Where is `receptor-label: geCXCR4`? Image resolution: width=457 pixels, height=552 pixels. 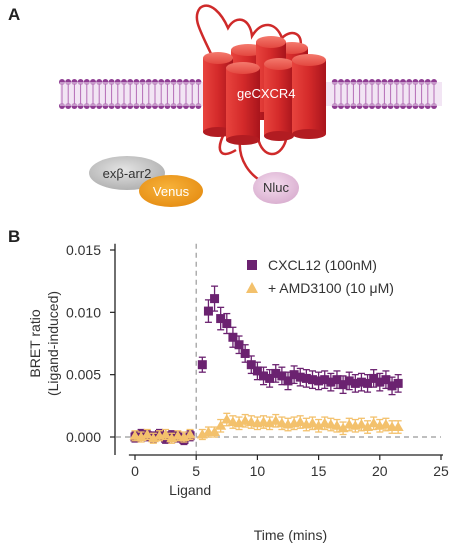
receptor-label: geCXCR4 is located at coordinates (266, 93).